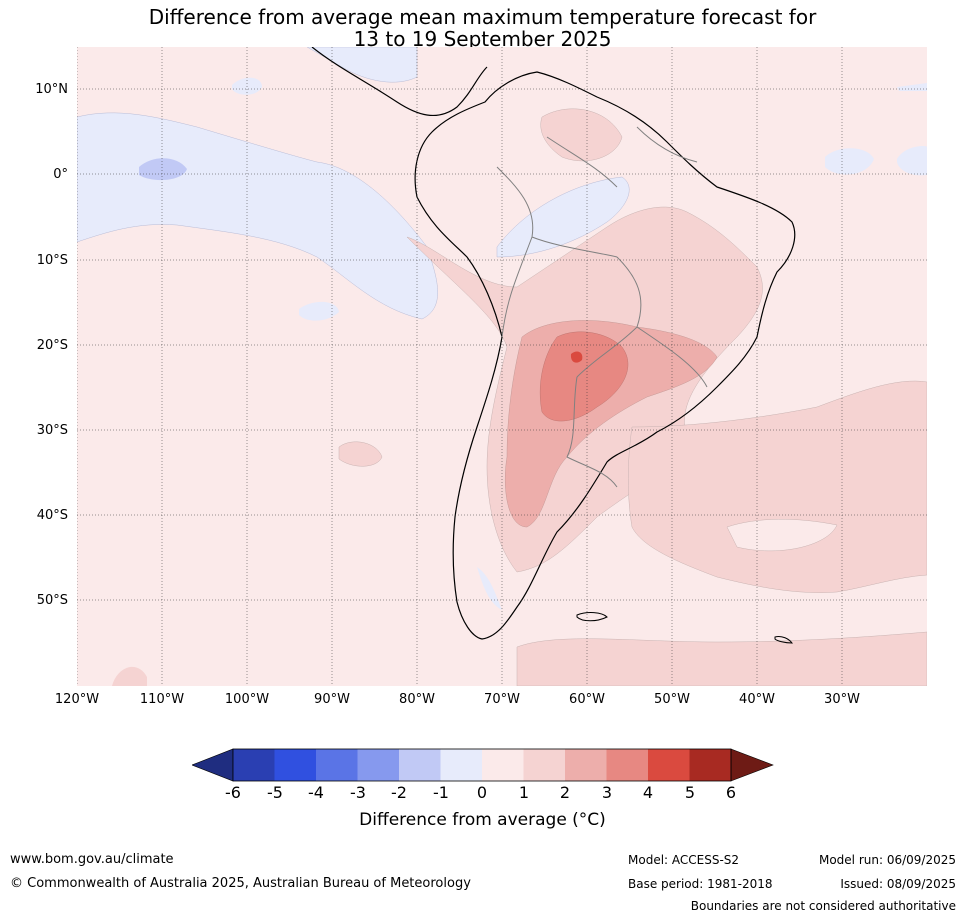 Image resolution: width=965 pixels, height=919 pixels. What do you see at coordinates (275, 792) in the screenshot?
I see `colorbar-tick: -5` at bounding box center [275, 792].